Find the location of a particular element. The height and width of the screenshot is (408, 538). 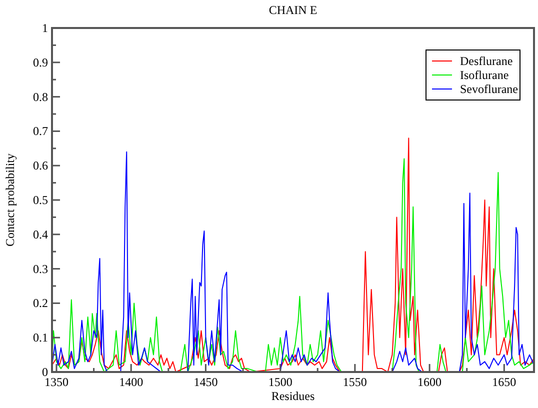

y-tick-label: 0.4 is located at coordinates (40, 234).